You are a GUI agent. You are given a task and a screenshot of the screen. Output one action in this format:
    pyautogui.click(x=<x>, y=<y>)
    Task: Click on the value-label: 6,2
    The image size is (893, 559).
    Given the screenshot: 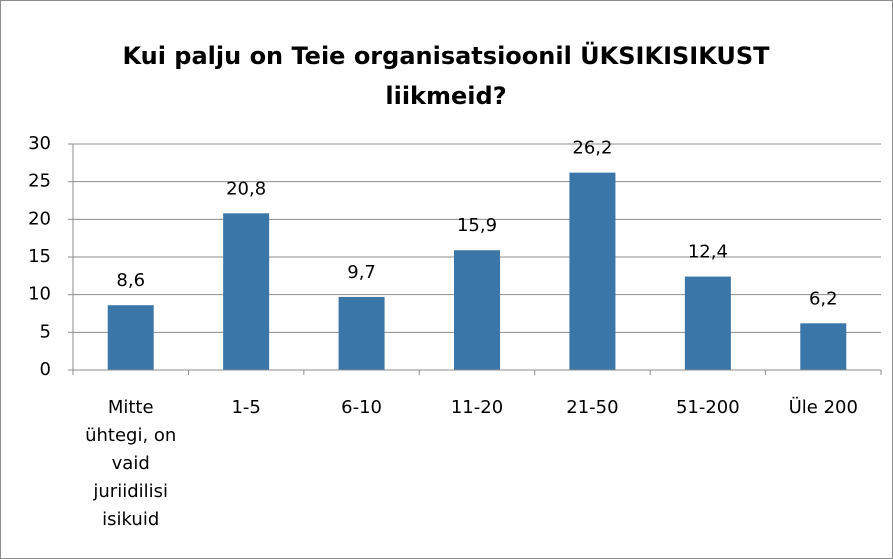 What is the action you would take?
    pyautogui.click(x=823, y=298)
    